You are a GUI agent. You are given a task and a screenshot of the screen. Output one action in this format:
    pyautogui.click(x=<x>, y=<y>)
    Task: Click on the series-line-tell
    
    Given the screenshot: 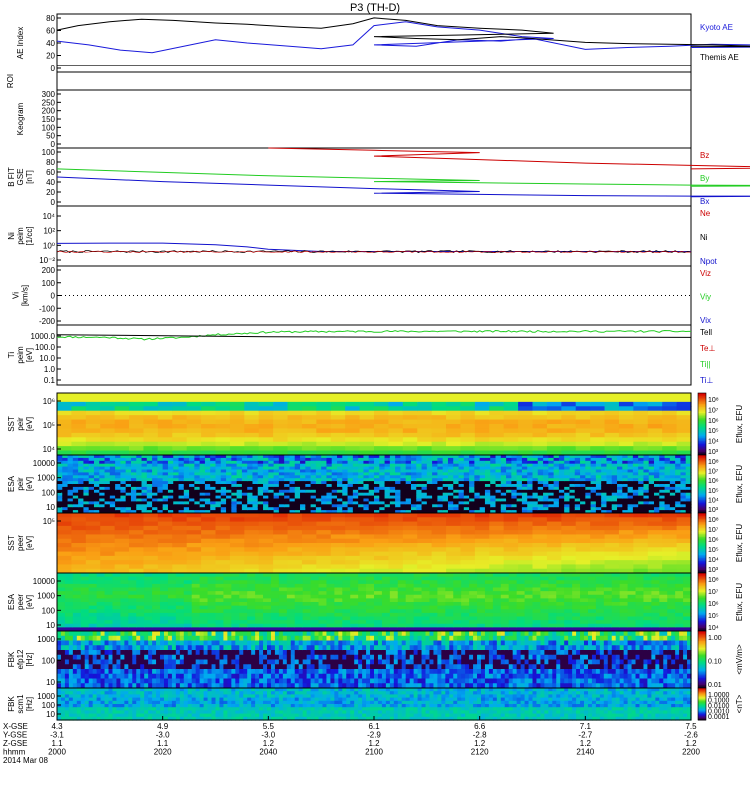 What is the action you would take?
    pyautogui.click(x=374, y=336)
    